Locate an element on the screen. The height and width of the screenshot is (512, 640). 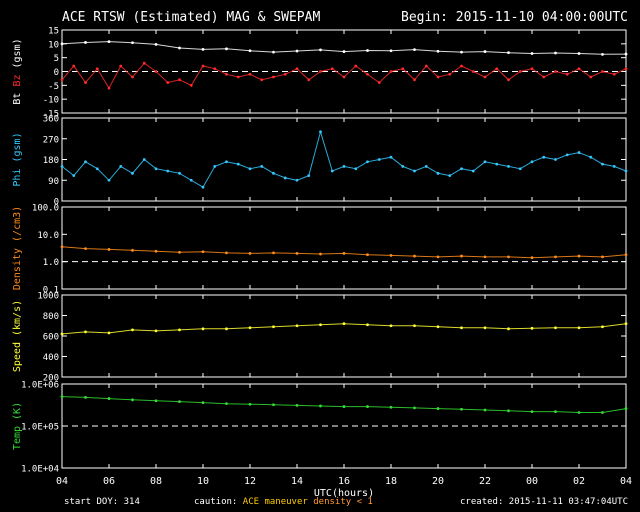
y-axis-label-part: Speed (km/s) is located at coordinates (17, 336).